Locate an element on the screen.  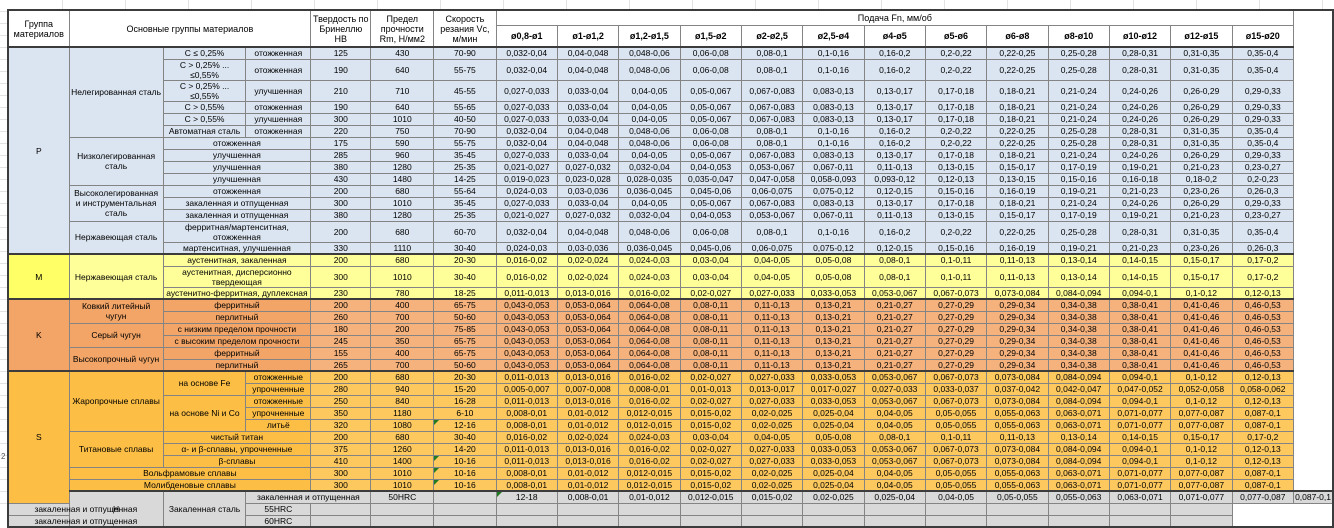
feed-value-cell: 0,02-0,027 is located at coordinates (710, 293).